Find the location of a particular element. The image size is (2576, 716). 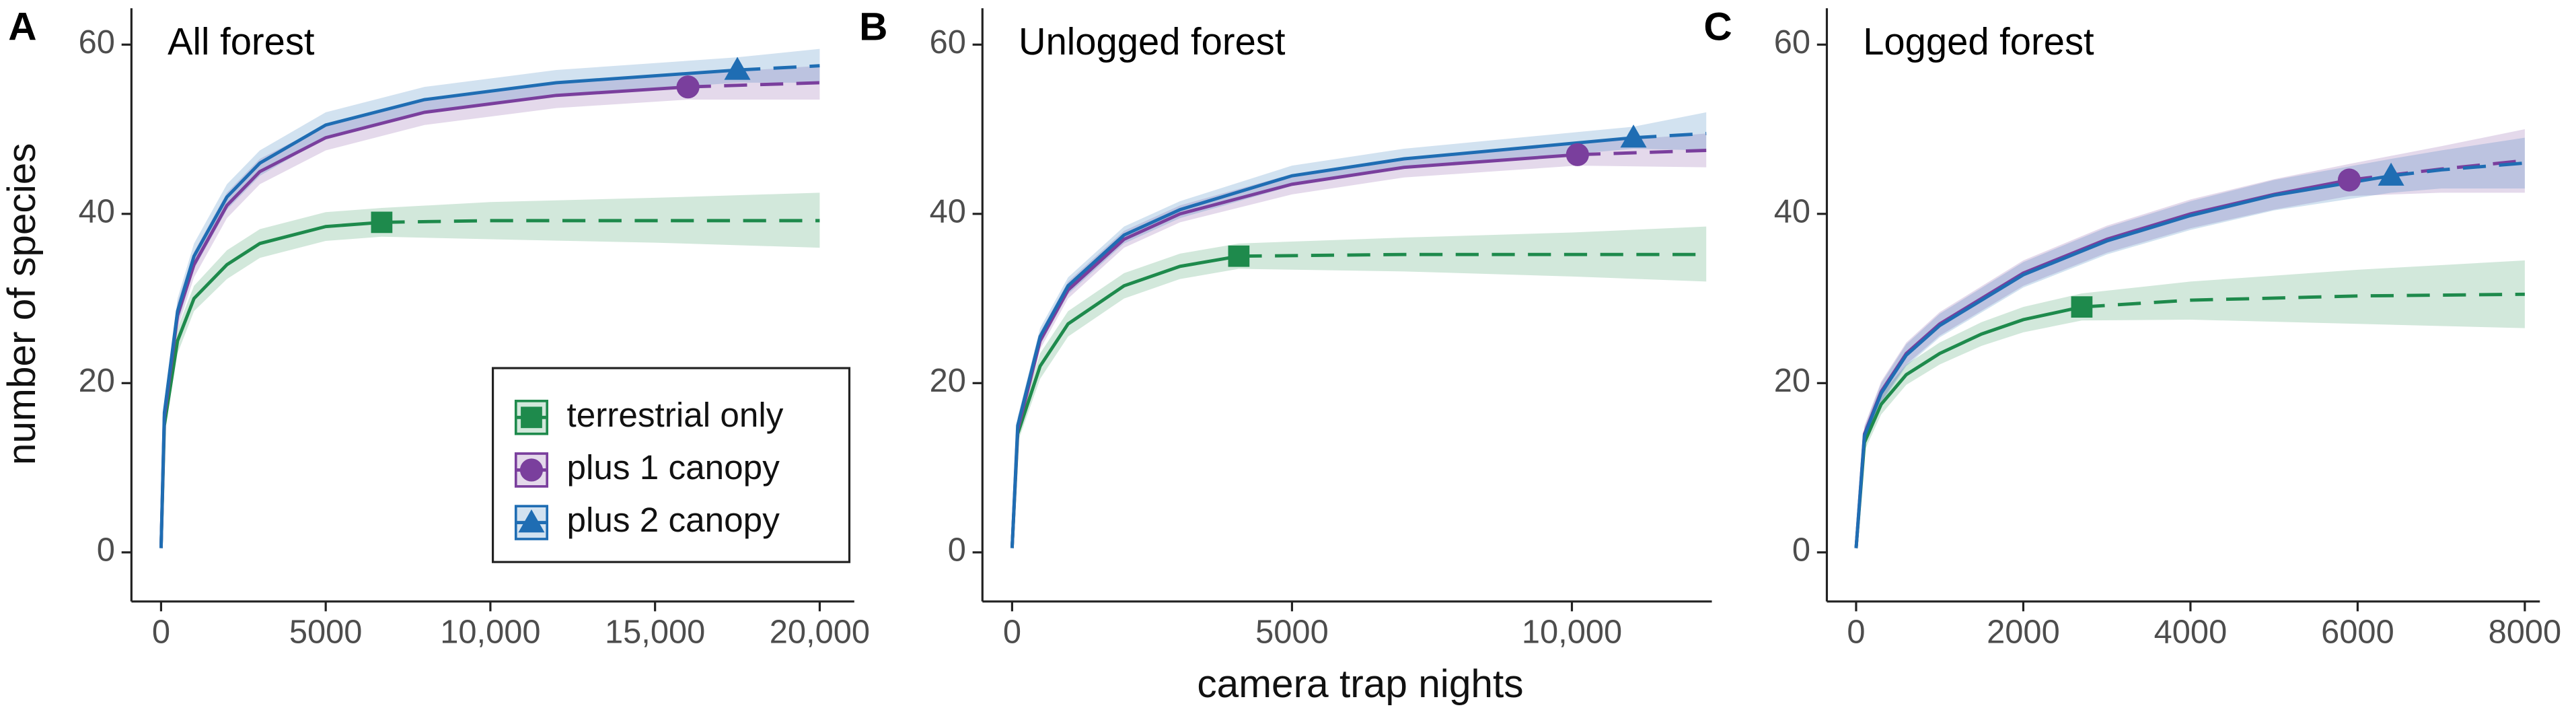

x-tick-label: 4000 is located at coordinates (2191, 632).